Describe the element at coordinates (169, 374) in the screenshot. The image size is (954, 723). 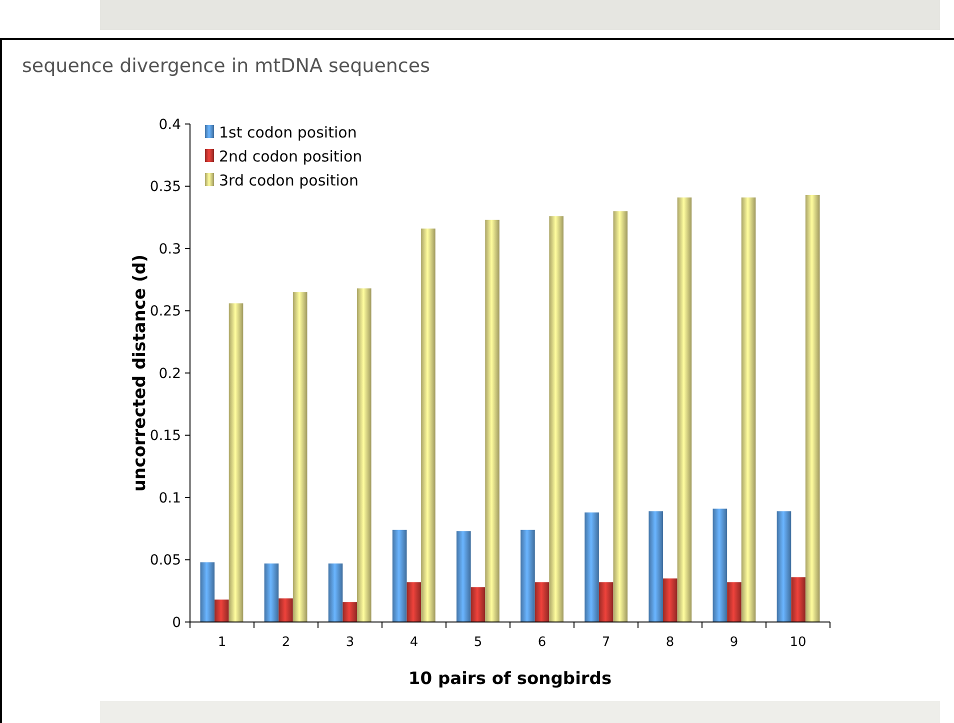
I see `y-tick-label: 0.2` at that location.